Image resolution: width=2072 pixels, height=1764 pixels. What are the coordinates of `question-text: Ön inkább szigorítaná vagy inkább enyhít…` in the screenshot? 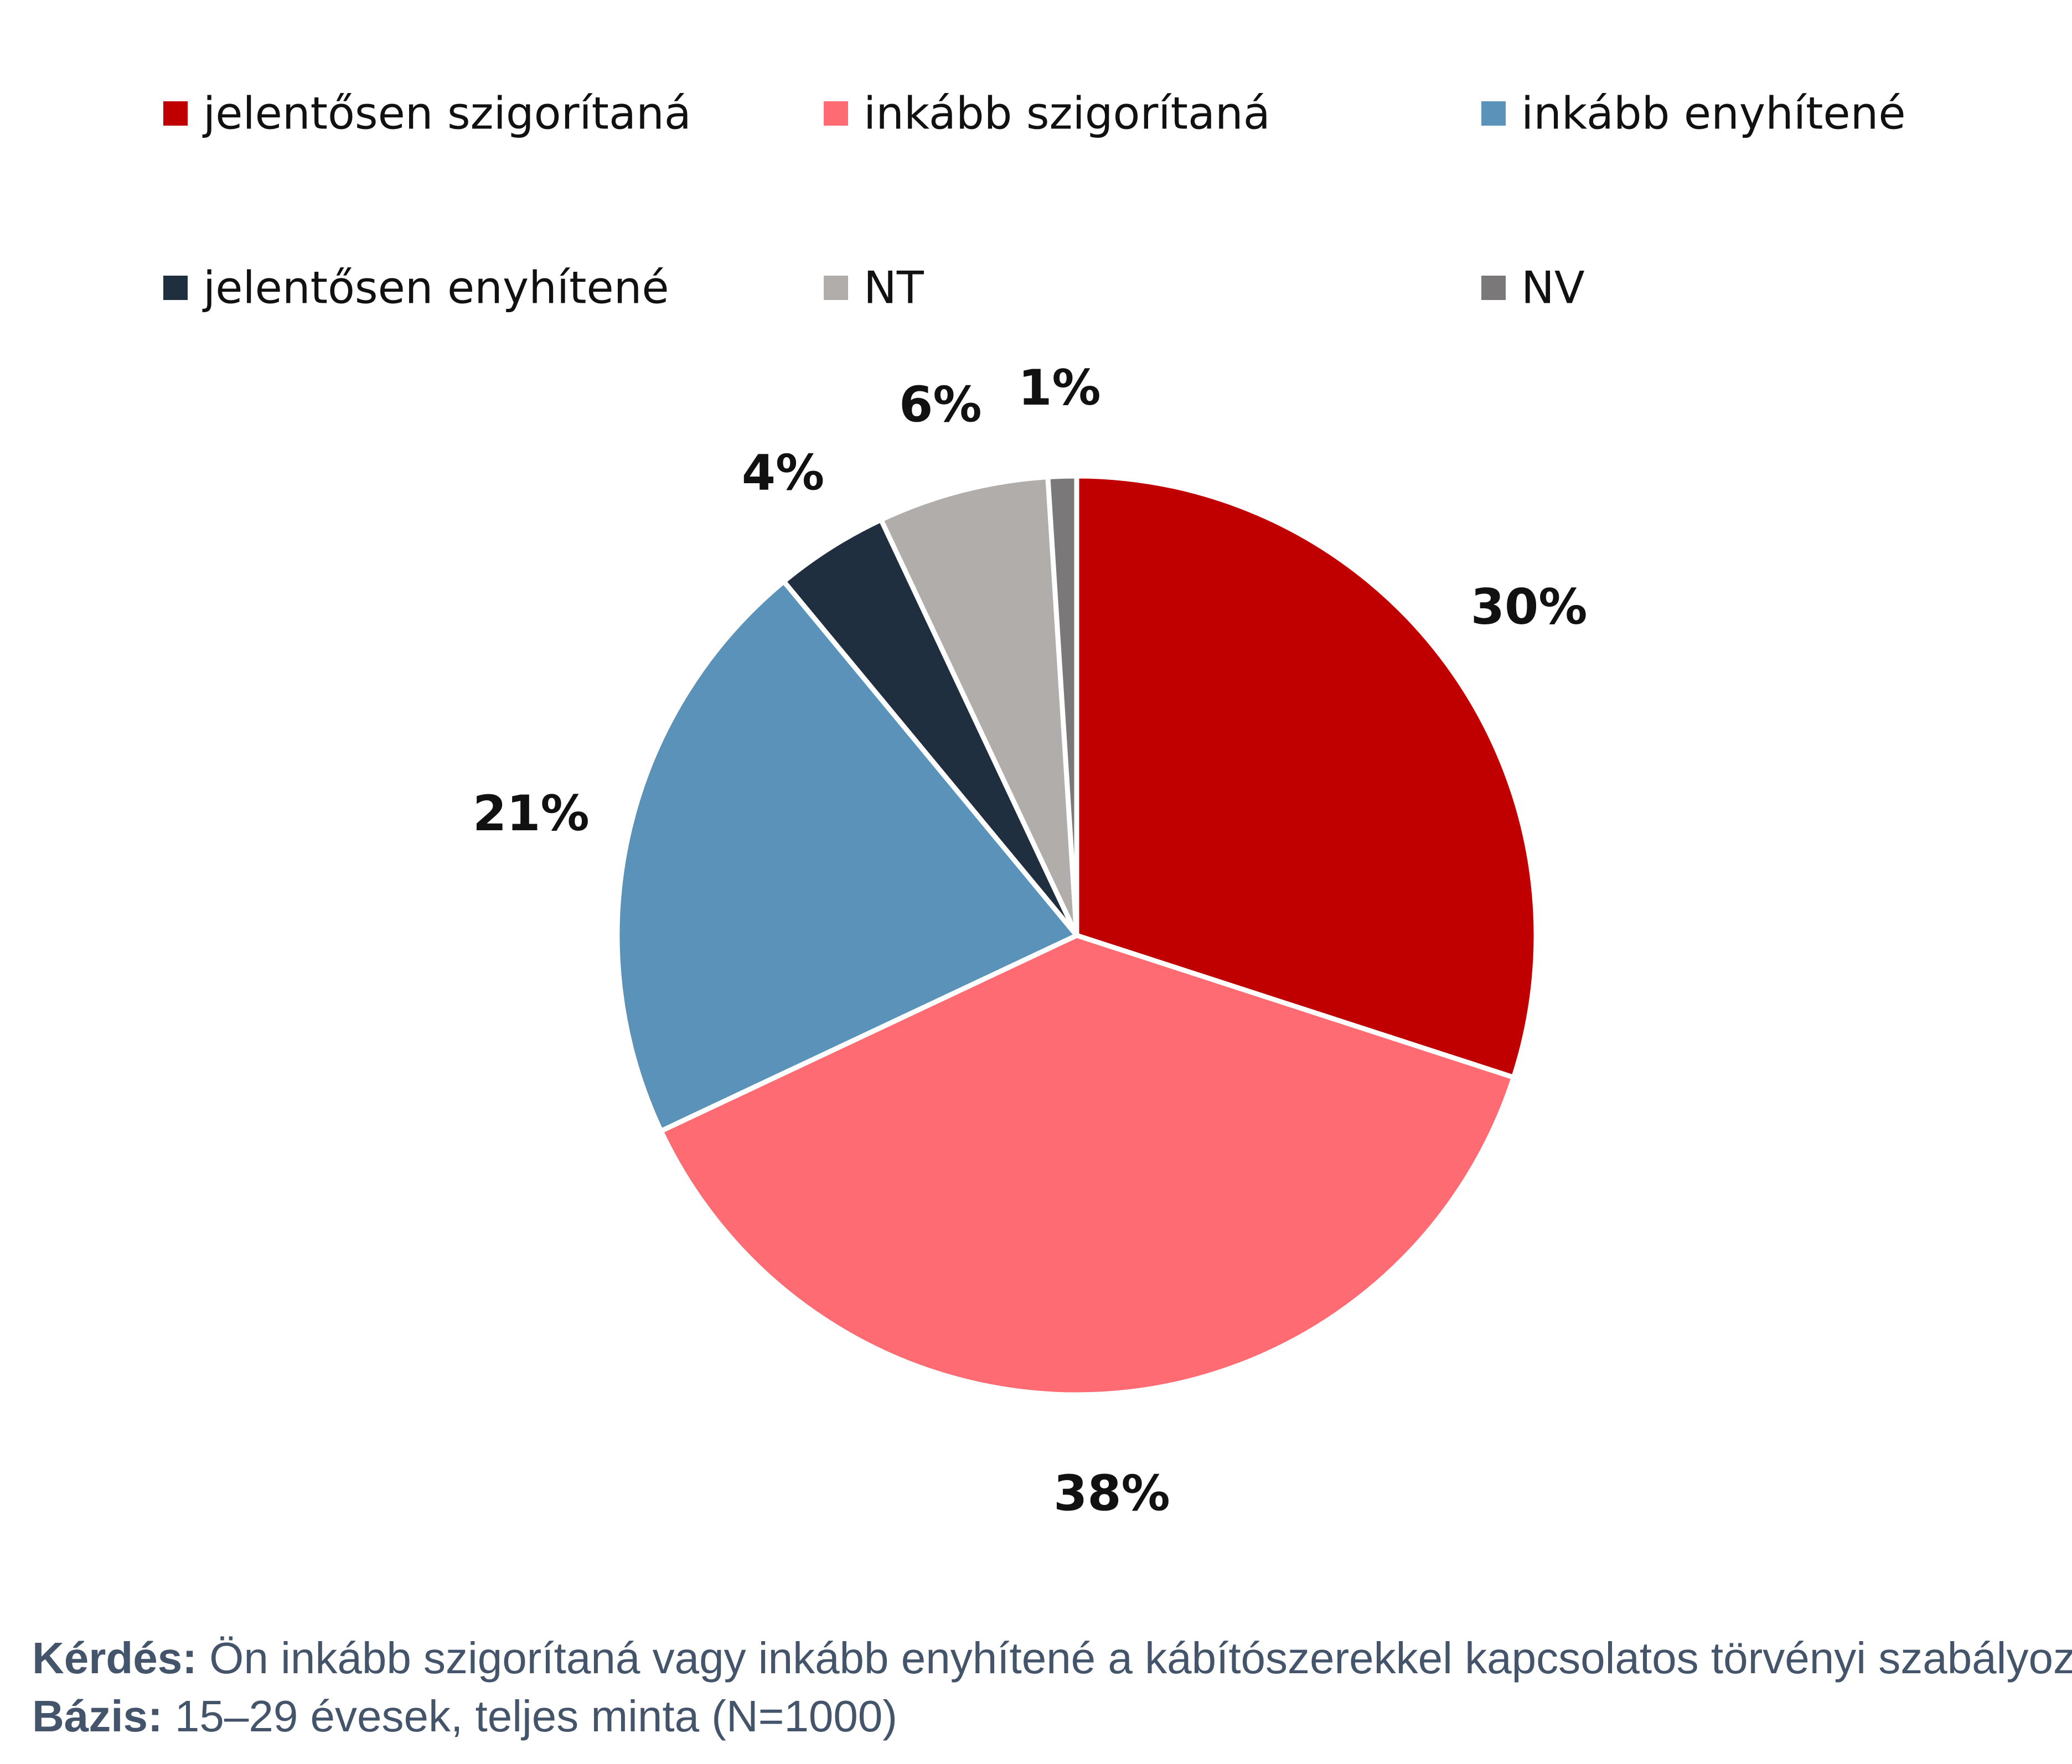 It's located at (1134, 1658).